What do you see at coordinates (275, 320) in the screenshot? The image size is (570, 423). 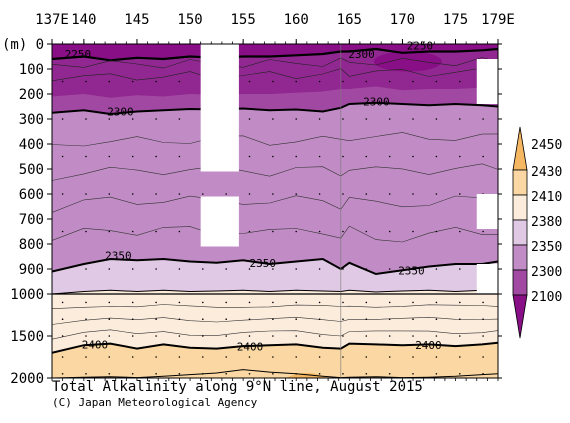 I see `isoline-intermediate` at bounding box center [275, 320].